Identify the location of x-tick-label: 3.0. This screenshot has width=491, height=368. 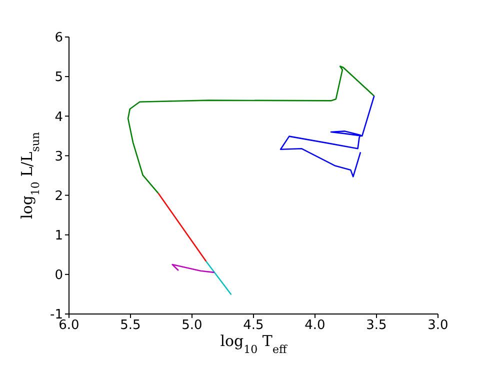
(438, 326).